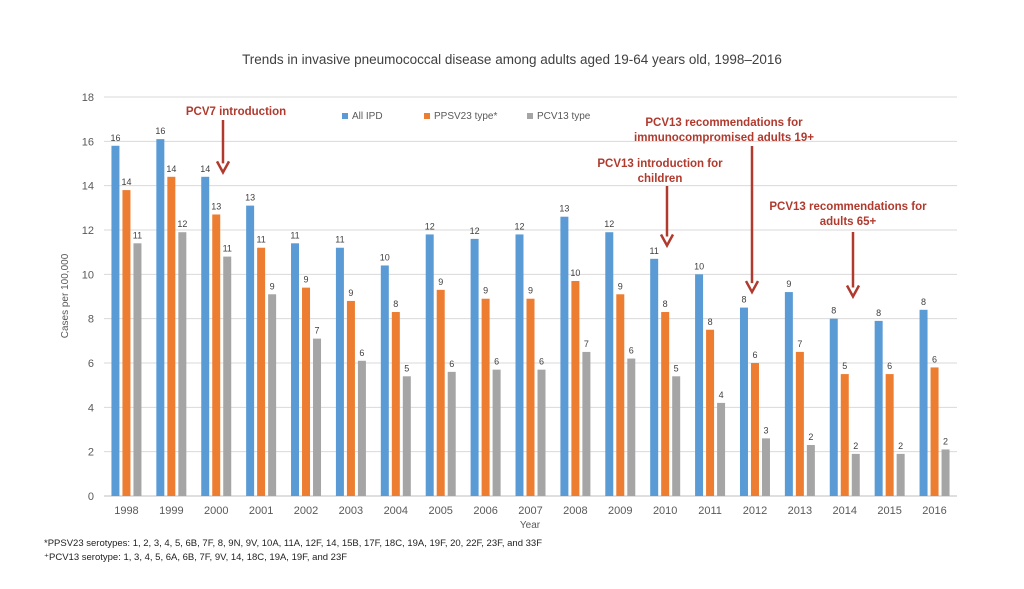  Describe the element at coordinates (665, 511) in the screenshot. I see `x-tick-label: 2010` at that location.